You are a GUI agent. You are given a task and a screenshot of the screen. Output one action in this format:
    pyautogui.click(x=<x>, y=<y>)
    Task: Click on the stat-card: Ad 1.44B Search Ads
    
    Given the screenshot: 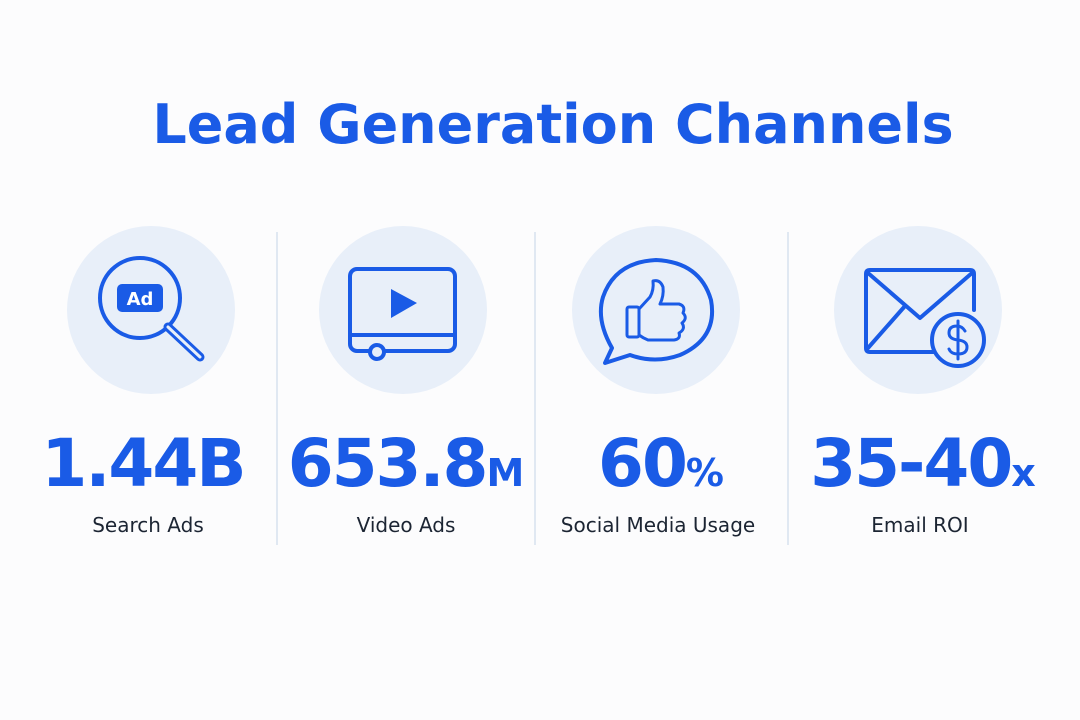 What is the action you would take?
    pyautogui.click(x=144, y=381)
    